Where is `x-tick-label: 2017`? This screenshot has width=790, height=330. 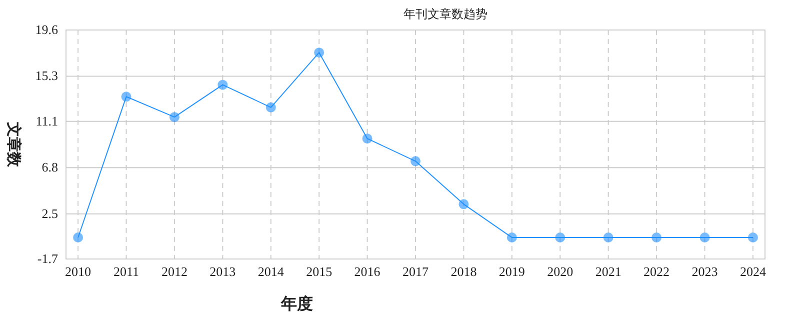
x-tick-label: 2017 is located at coordinates (415, 271).